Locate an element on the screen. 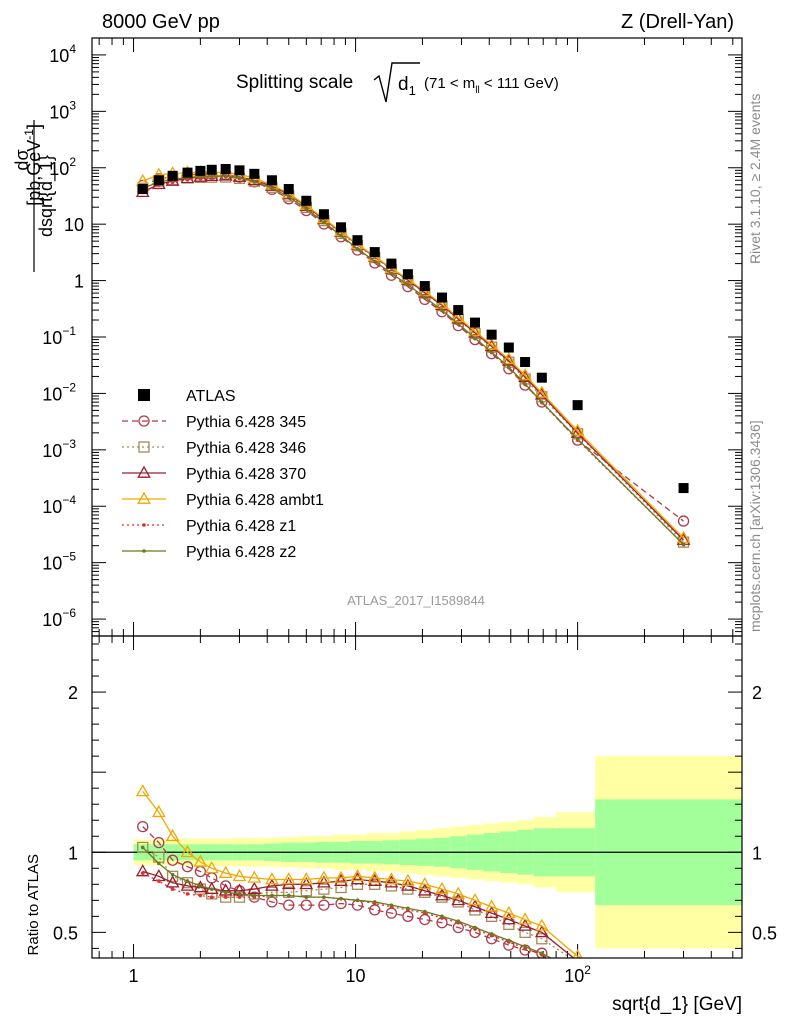 Image resolution: width=786 pixels, height=1024 pixels. ylabel-den: dsqrt{d_1} is located at coordinates (46, 196).